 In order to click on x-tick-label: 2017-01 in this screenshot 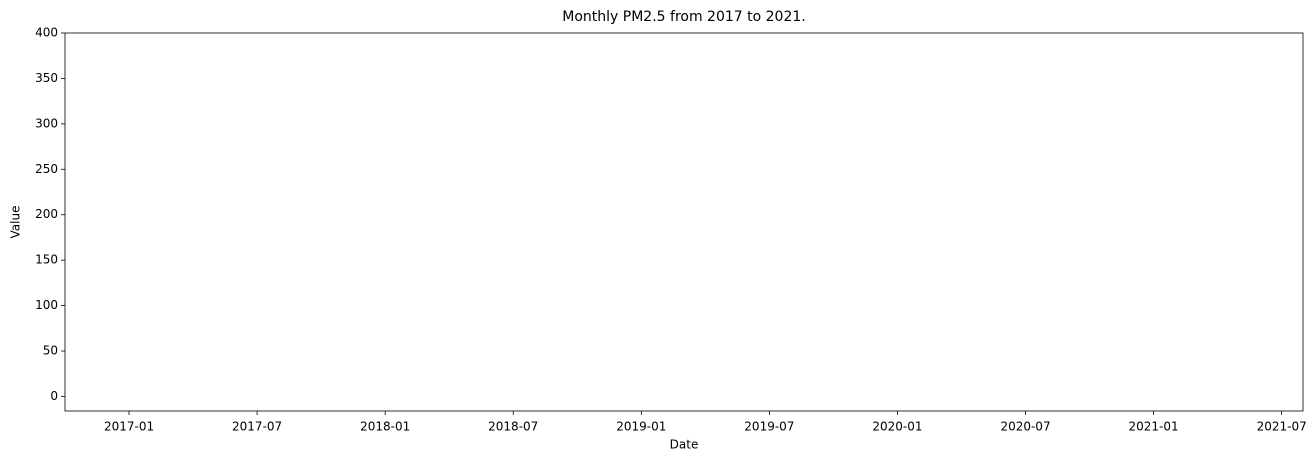, I will do `click(129, 427)`.